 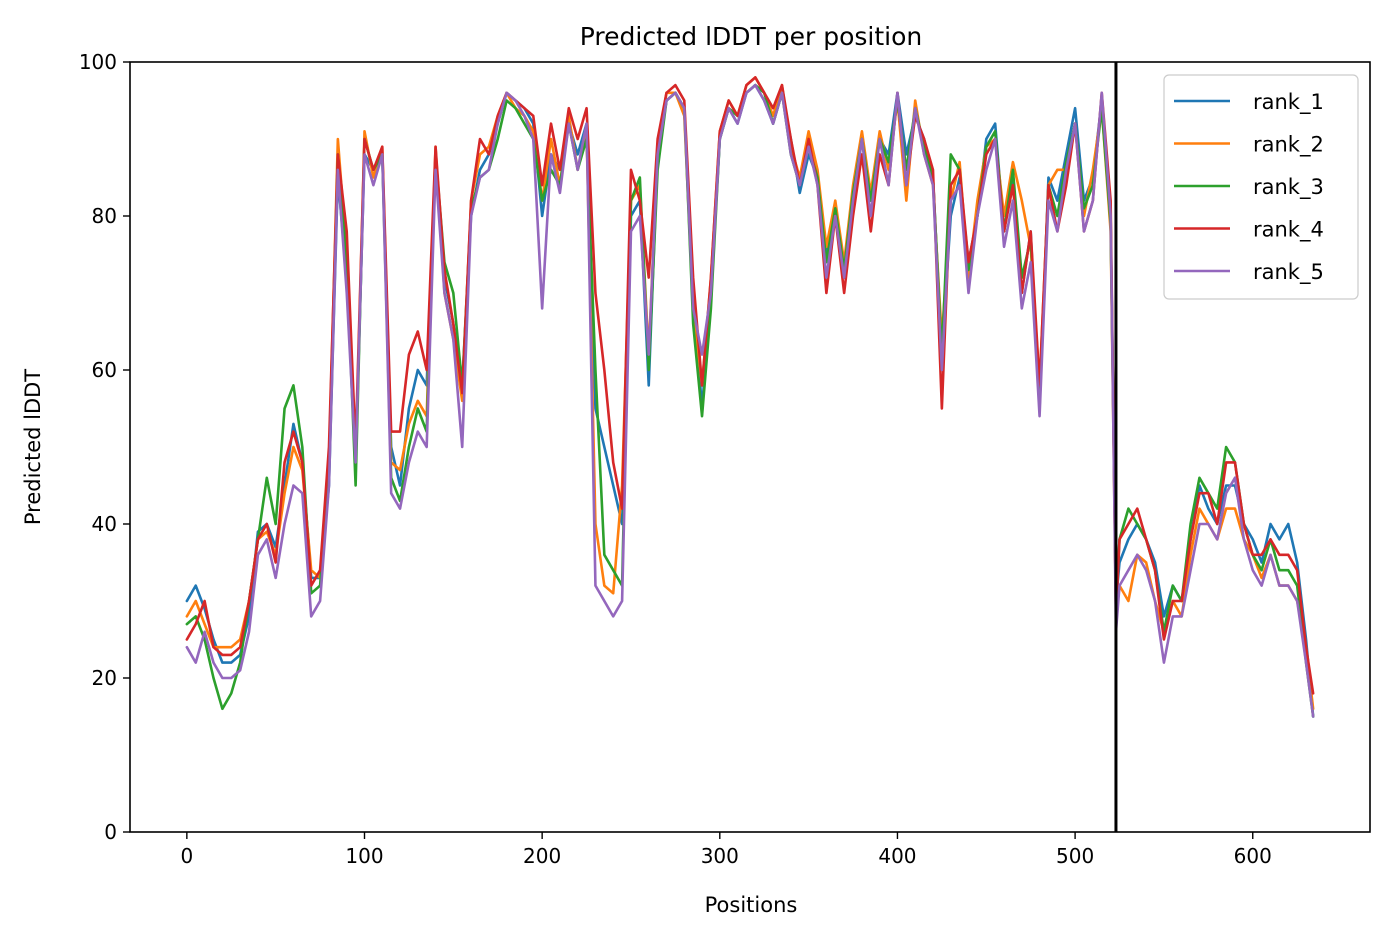 What do you see at coordinates (1288, 187) in the screenshot?
I see `legend-label-rank_3: rank_3` at bounding box center [1288, 187].